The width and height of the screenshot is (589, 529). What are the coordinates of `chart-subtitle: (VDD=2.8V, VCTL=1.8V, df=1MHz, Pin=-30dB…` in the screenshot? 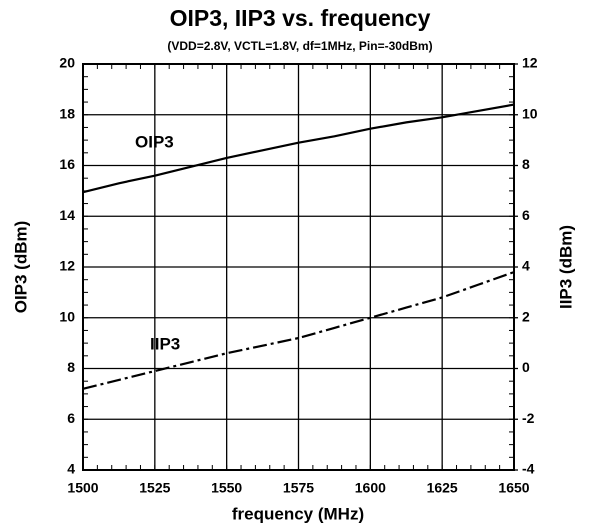 It's located at (299, 46).